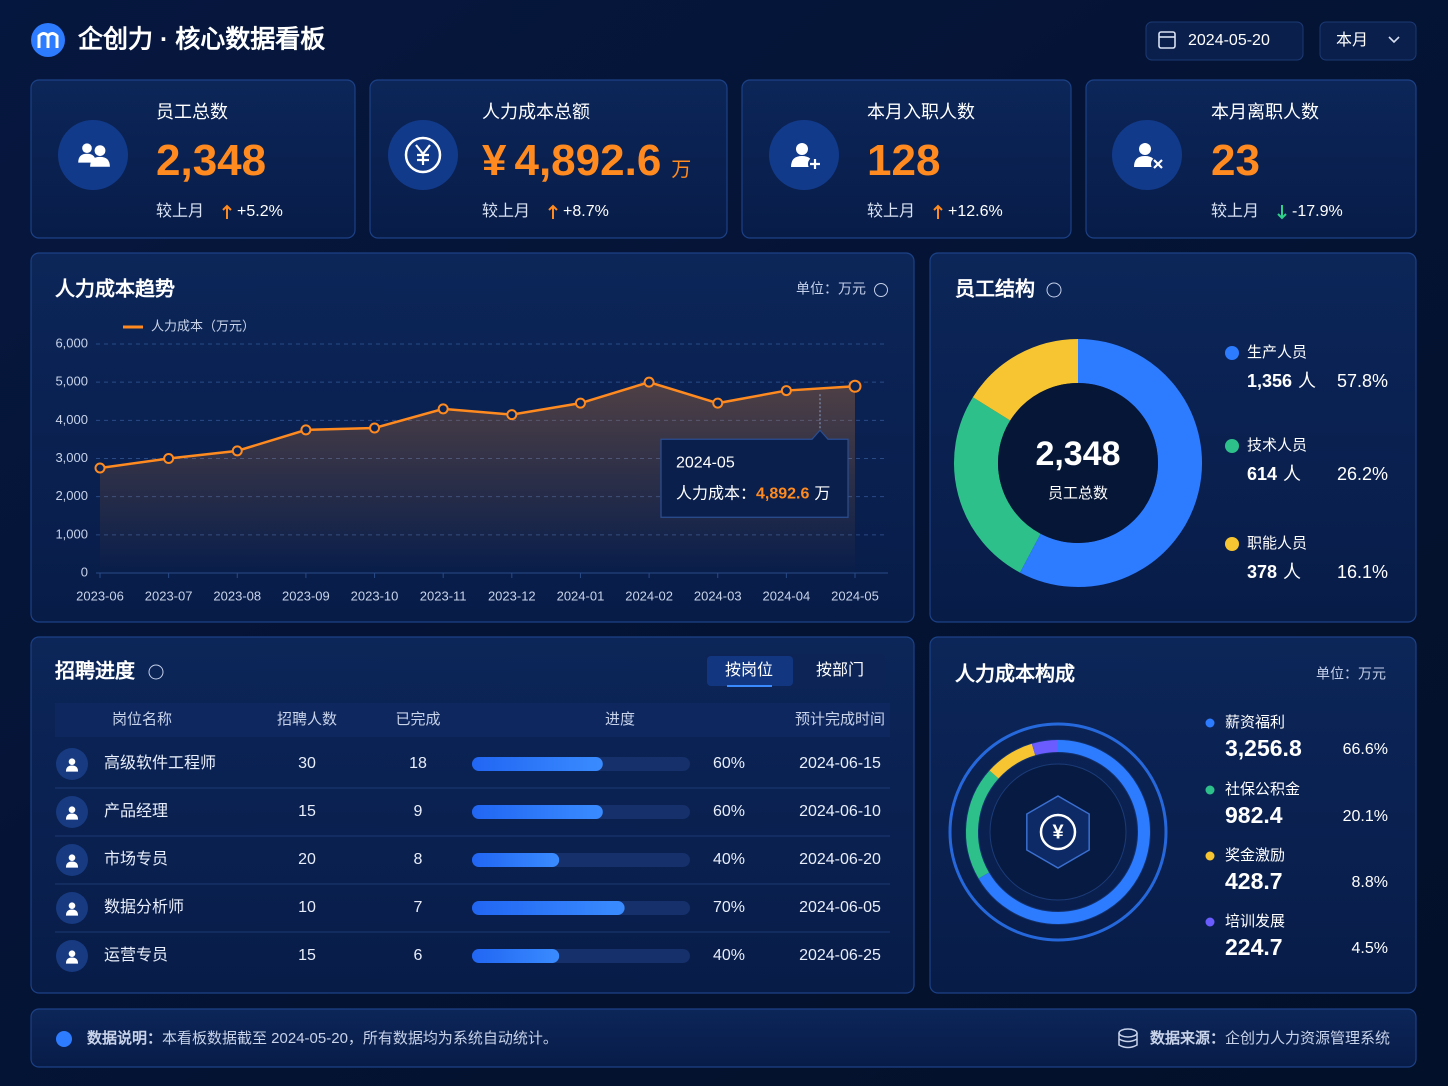  Describe the element at coordinates (1077, 454) in the screenshot. I see `center-value: 2,348` at that location.